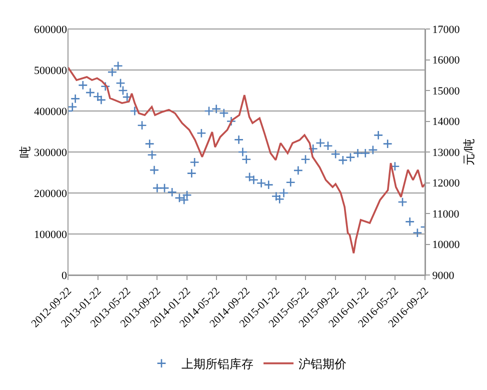  I want to click on y-tick-label: 600000, so click(51, 30).